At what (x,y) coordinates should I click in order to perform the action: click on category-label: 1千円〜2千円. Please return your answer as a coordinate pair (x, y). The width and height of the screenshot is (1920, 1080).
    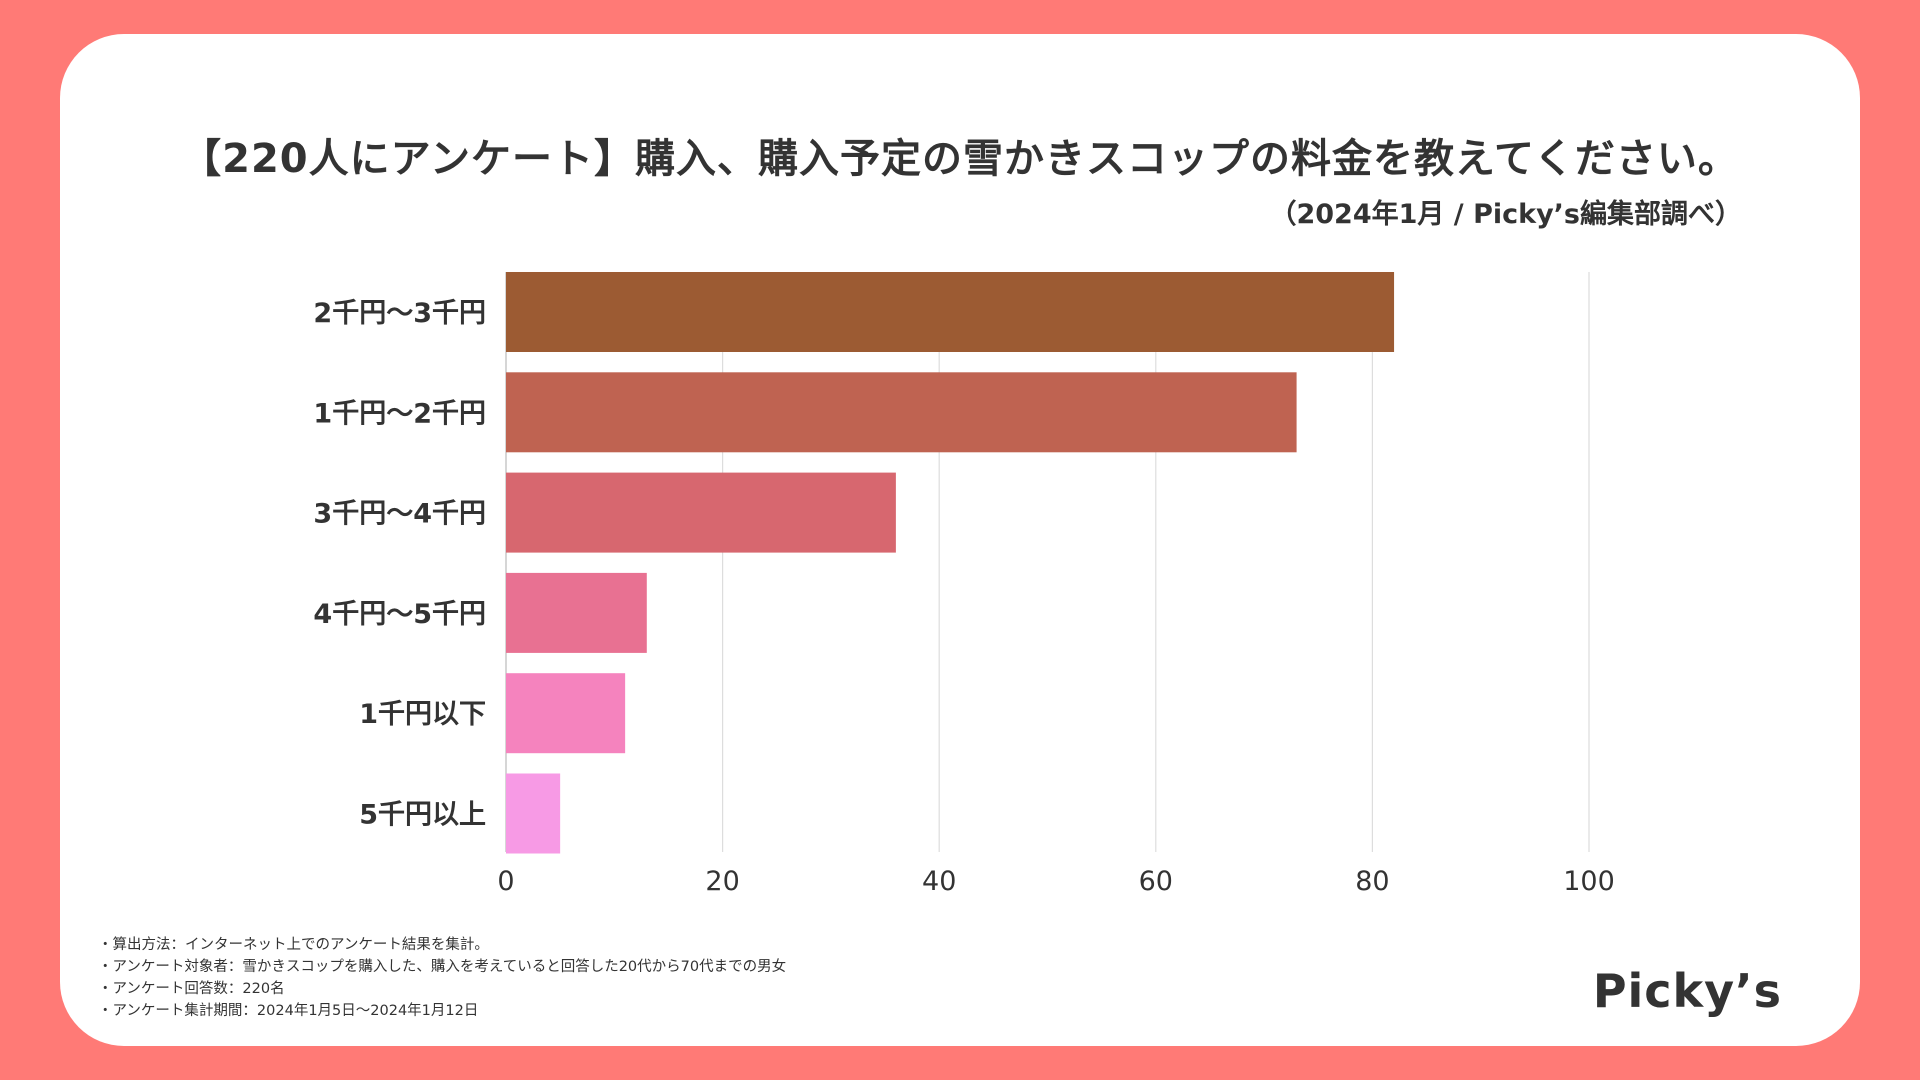
    Looking at the image, I should click on (399, 413).